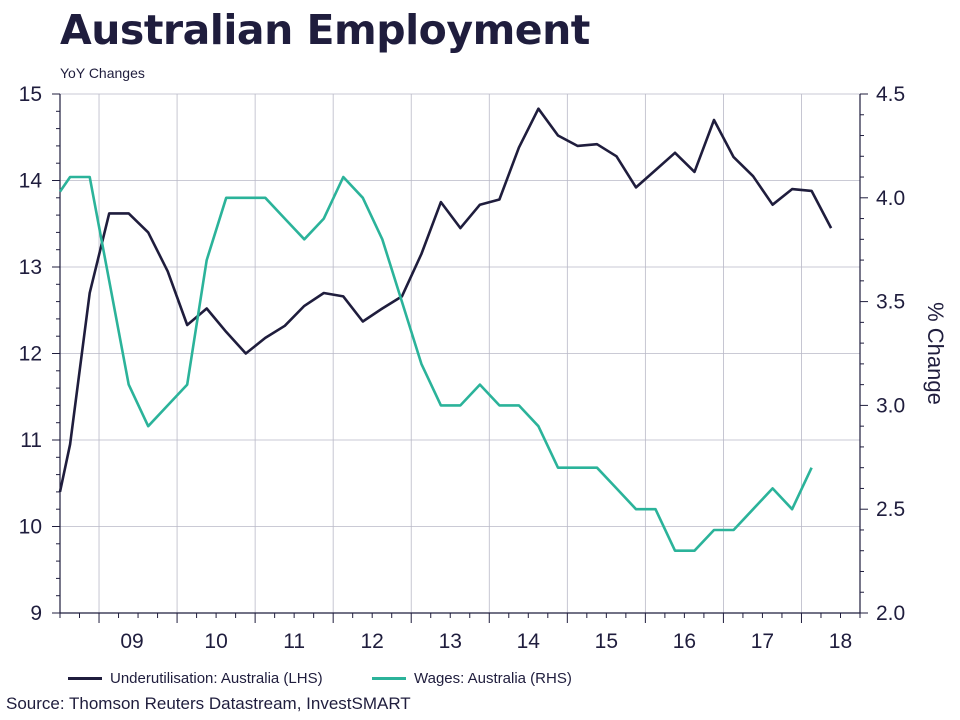 The height and width of the screenshot is (720, 960). I want to click on legend-item-underutilisation: Underutilisation: Australia (LHS), so click(195, 678).